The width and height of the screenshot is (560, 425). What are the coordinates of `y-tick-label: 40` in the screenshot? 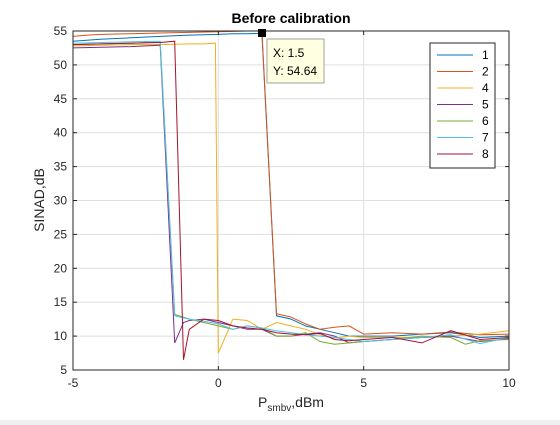 It's located at (61, 133).